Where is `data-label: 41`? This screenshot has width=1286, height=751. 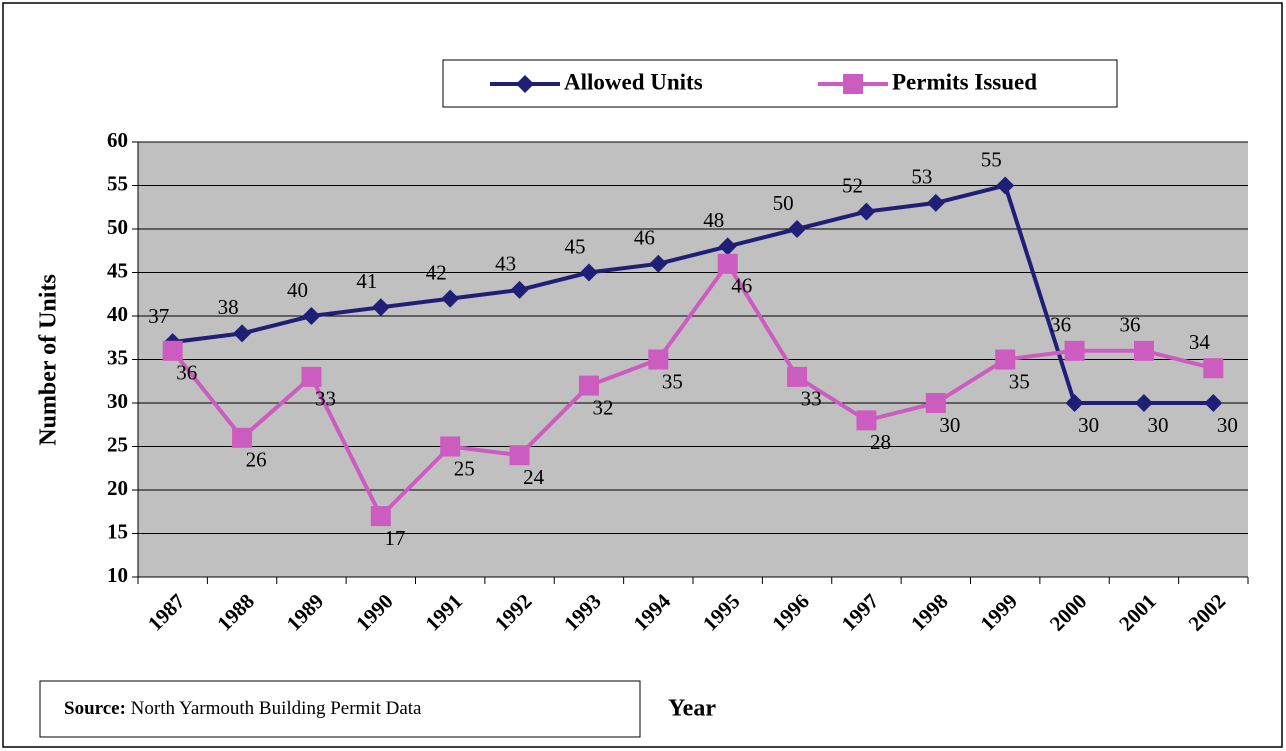 data-label: 41 is located at coordinates (366, 281).